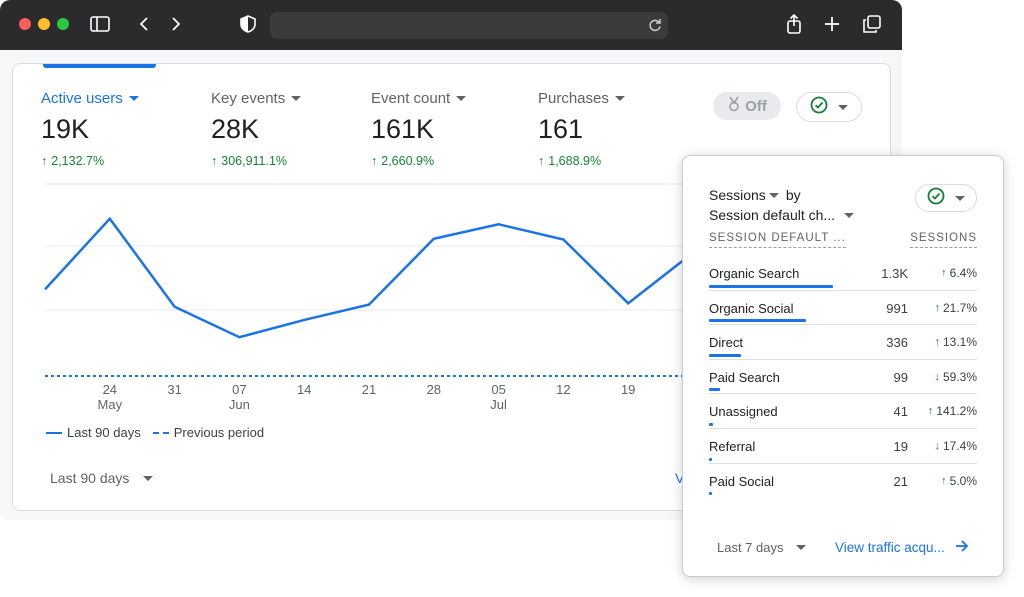 Image resolution: width=1024 pixels, height=597 pixels. What do you see at coordinates (959, 273) in the screenshot?
I see `row-change: ↑ 6.4%` at bounding box center [959, 273].